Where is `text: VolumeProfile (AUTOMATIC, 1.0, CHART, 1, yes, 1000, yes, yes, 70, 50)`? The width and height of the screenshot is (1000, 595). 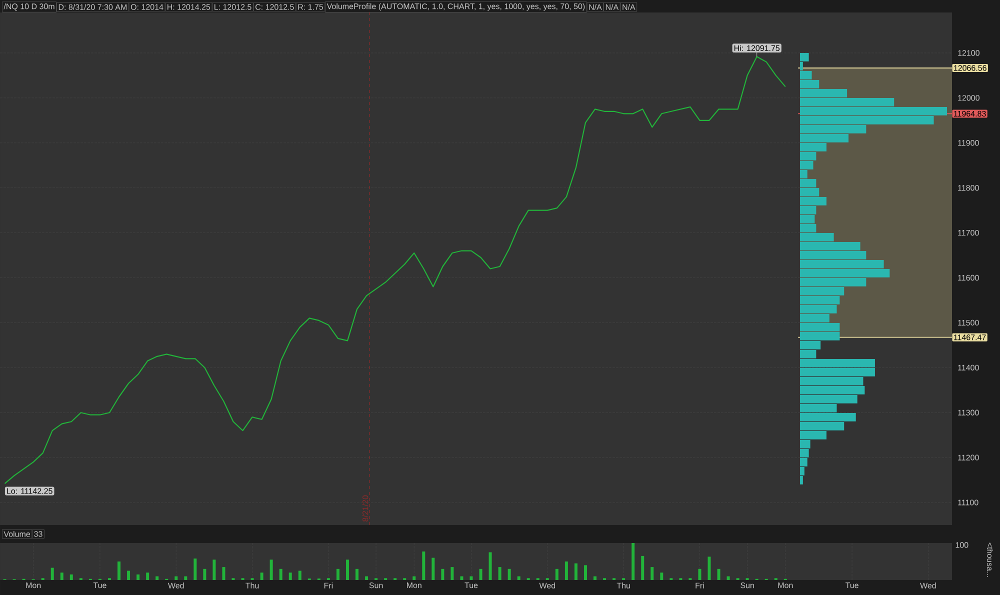 text: VolumeProfile (AUTOMATIC, 1.0, CHART, 1, yes, 1000, yes, yes, 70, 50) is located at coordinates (455, 7).